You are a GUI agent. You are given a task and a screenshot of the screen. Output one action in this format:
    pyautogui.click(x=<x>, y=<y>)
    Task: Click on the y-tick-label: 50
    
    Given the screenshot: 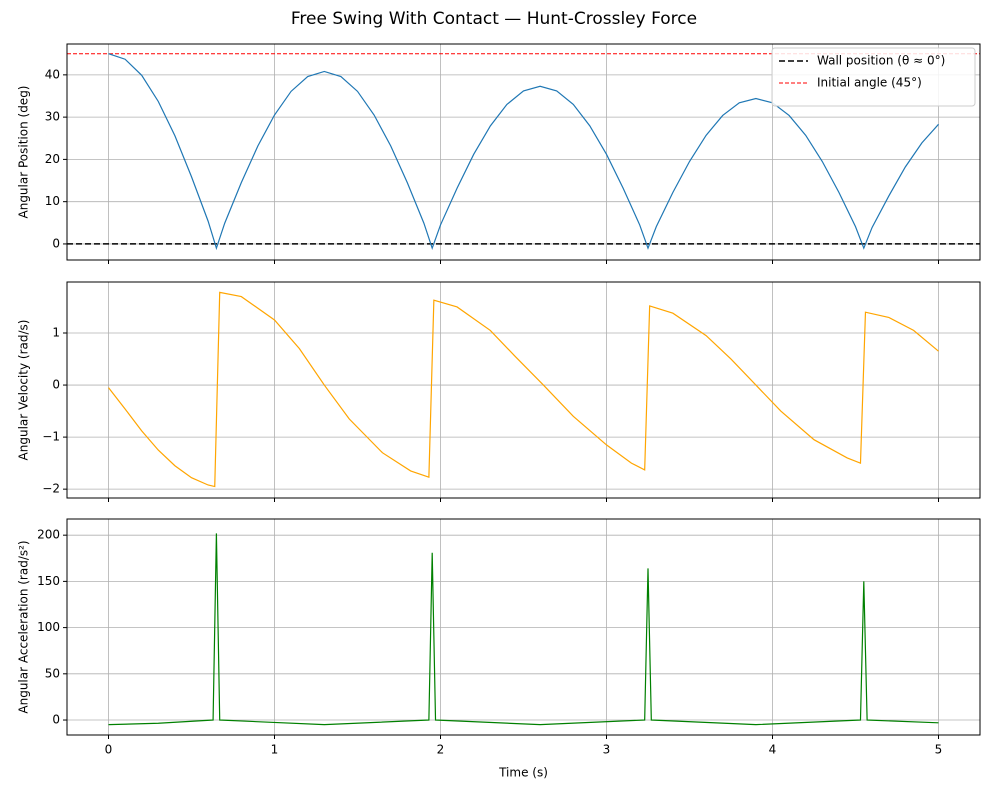 What is the action you would take?
    pyautogui.click(x=52, y=673)
    